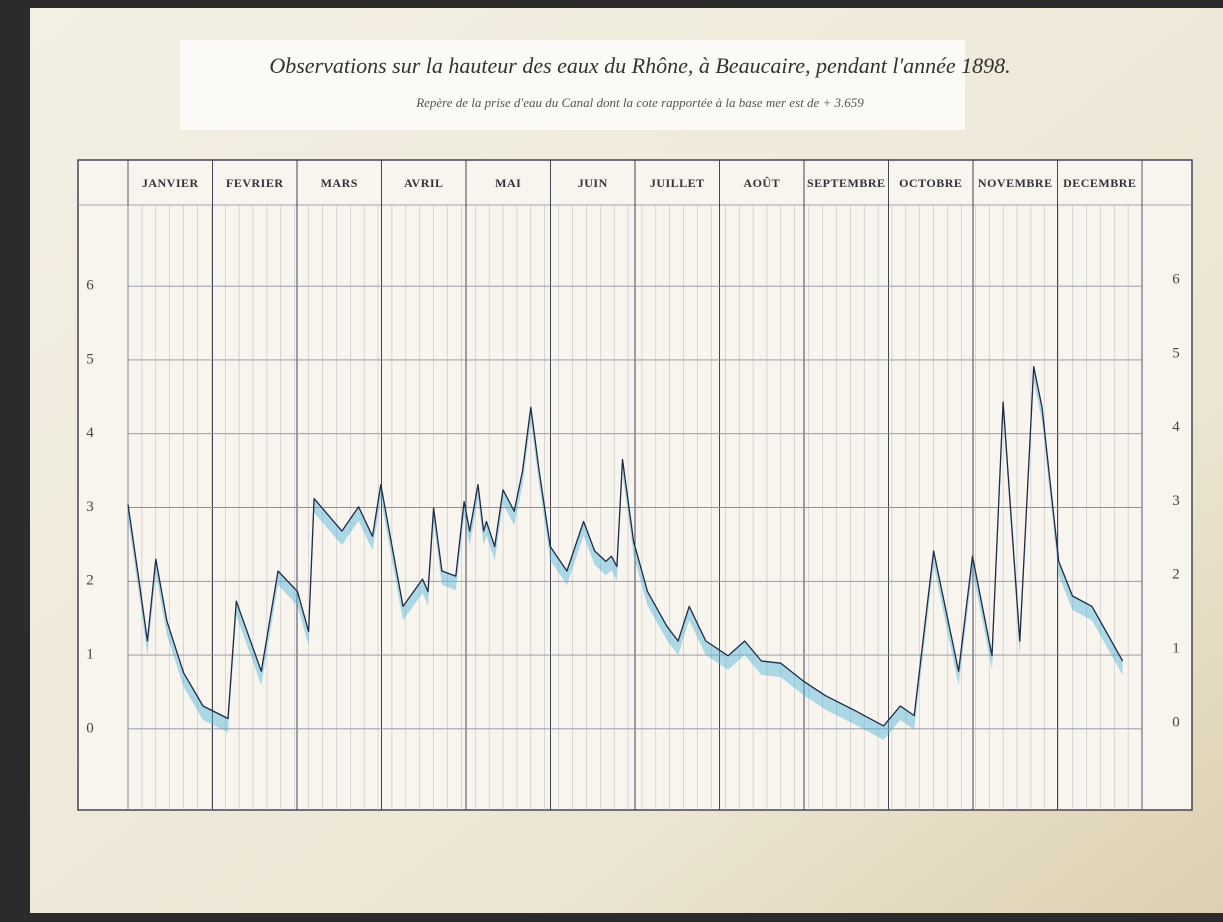  What do you see at coordinates (1015, 183) in the screenshot?
I see `month-label: NOVEMBRE` at bounding box center [1015, 183].